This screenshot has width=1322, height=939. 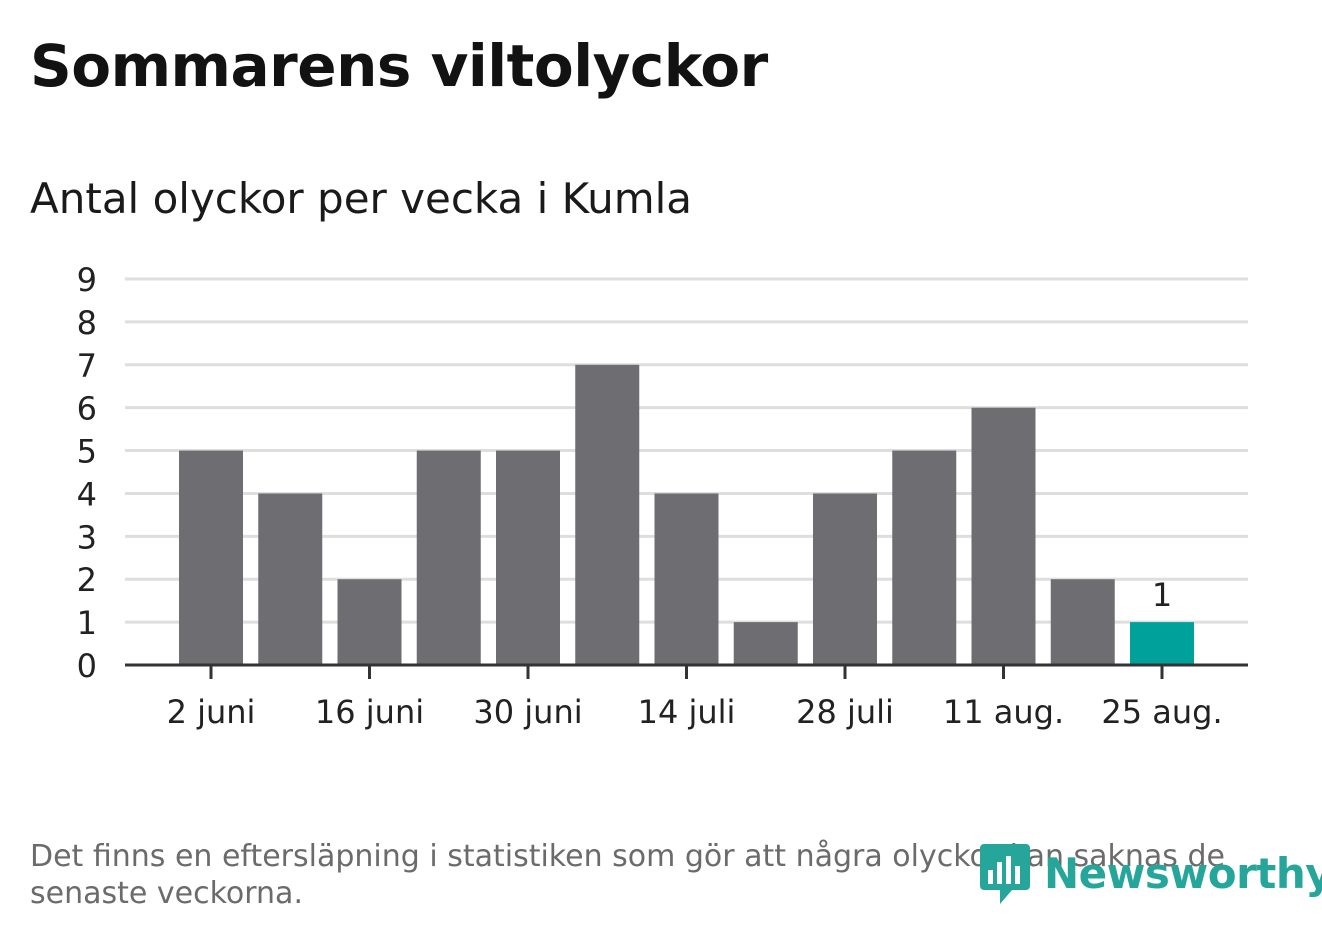 I want to click on y-tick-label: 4, so click(x=87, y=494).